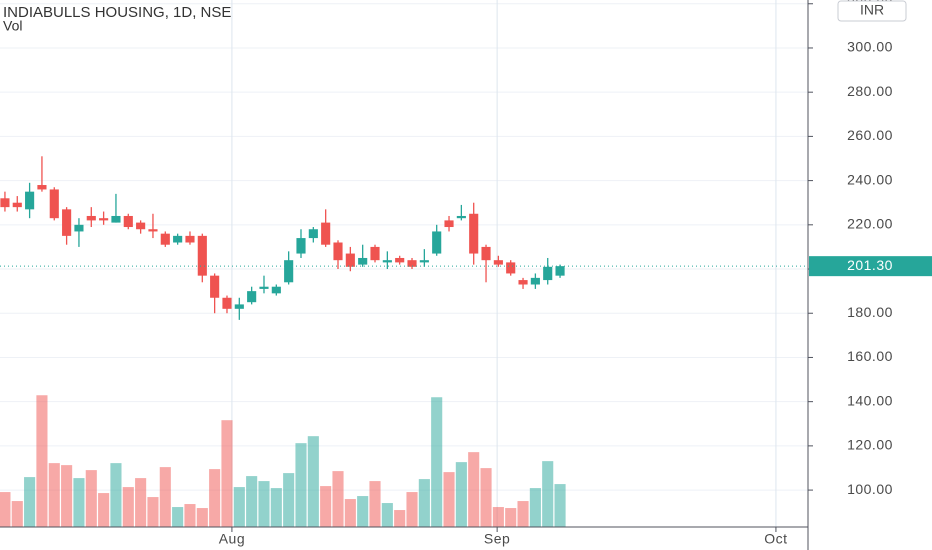  What do you see at coordinates (497, 539) in the screenshot?
I see `x-tick-label: Sep` at bounding box center [497, 539].